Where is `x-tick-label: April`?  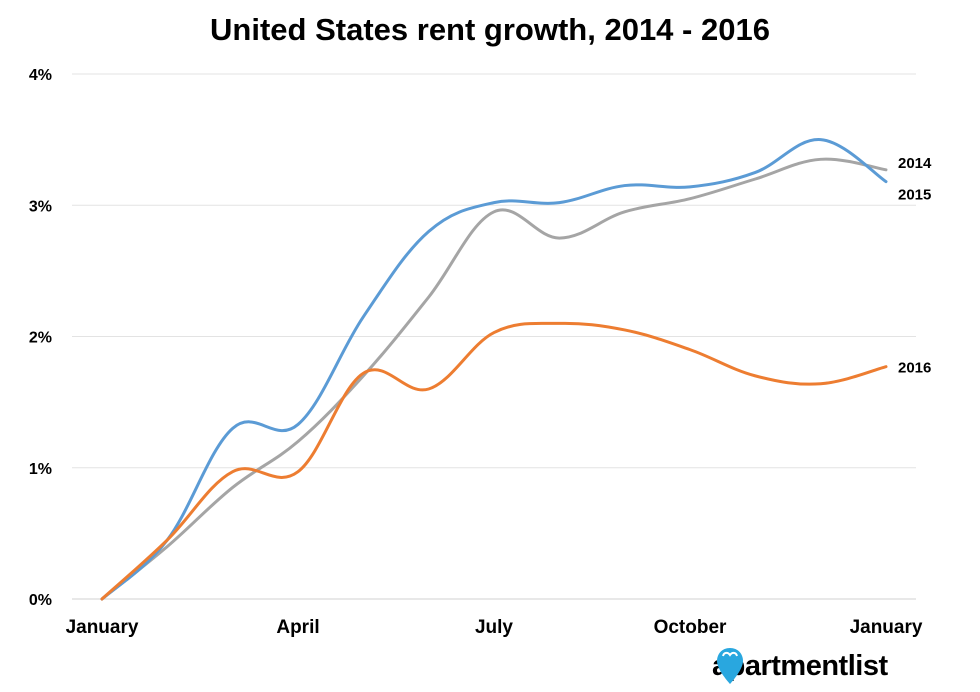 x-tick-label: April is located at coordinates (297, 627).